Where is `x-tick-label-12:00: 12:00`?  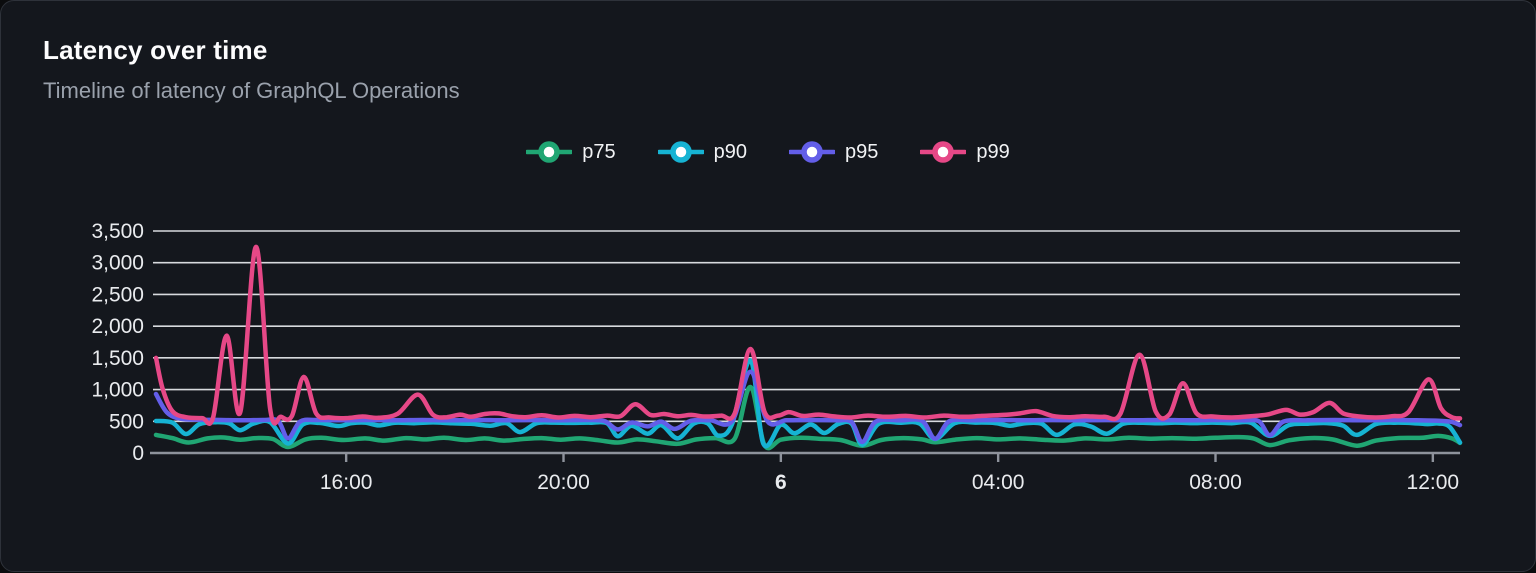
x-tick-label-12:00: 12:00 is located at coordinates (1433, 482).